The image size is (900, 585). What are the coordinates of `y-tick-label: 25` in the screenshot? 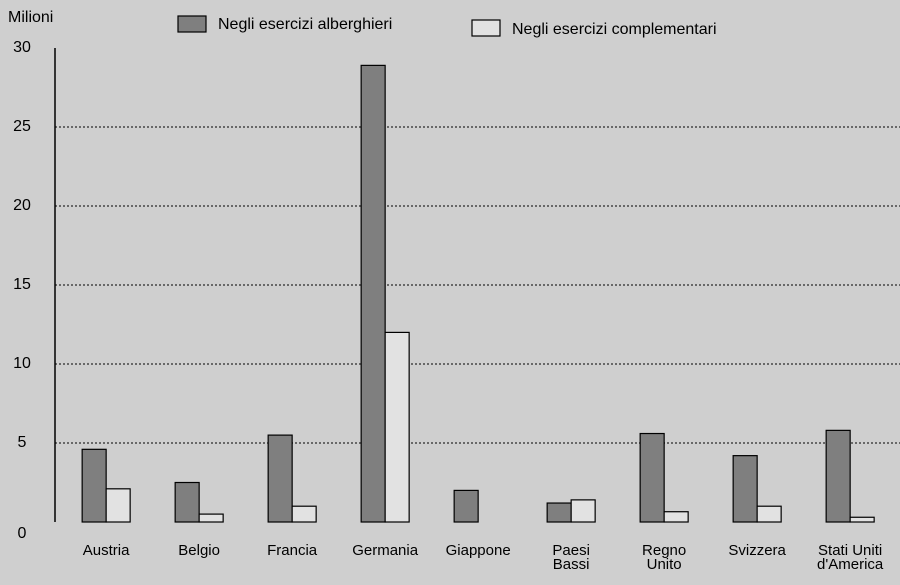 It's located at (22, 126).